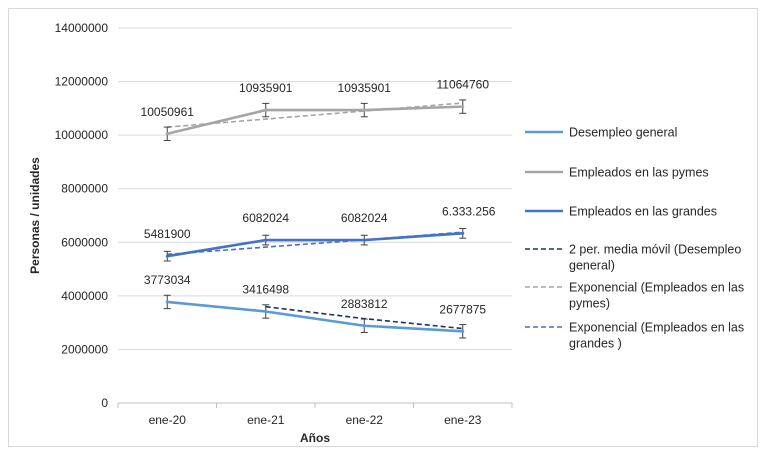 Image resolution: width=766 pixels, height=455 pixels. Describe the element at coordinates (84, 349) in the screenshot. I see `y-tick-label: 2000000` at that location.